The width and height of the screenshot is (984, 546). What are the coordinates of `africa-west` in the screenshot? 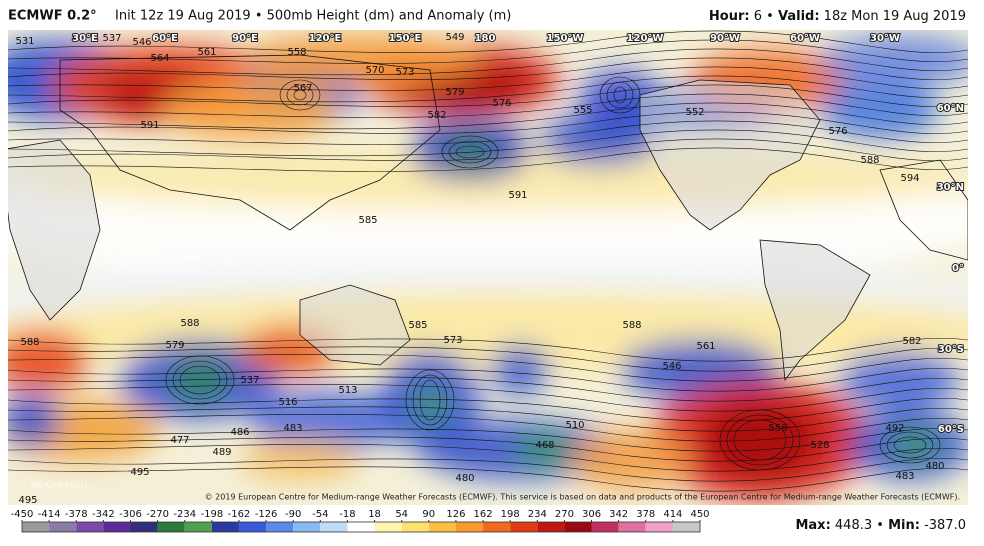 It's located at (923, 210).